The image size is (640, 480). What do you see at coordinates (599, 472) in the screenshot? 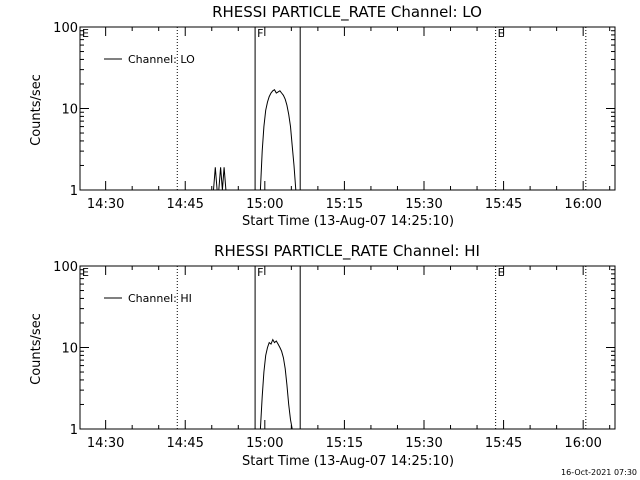
I see `footer-timestamp: 16-Oct-2021 07:30` at bounding box center [599, 472].